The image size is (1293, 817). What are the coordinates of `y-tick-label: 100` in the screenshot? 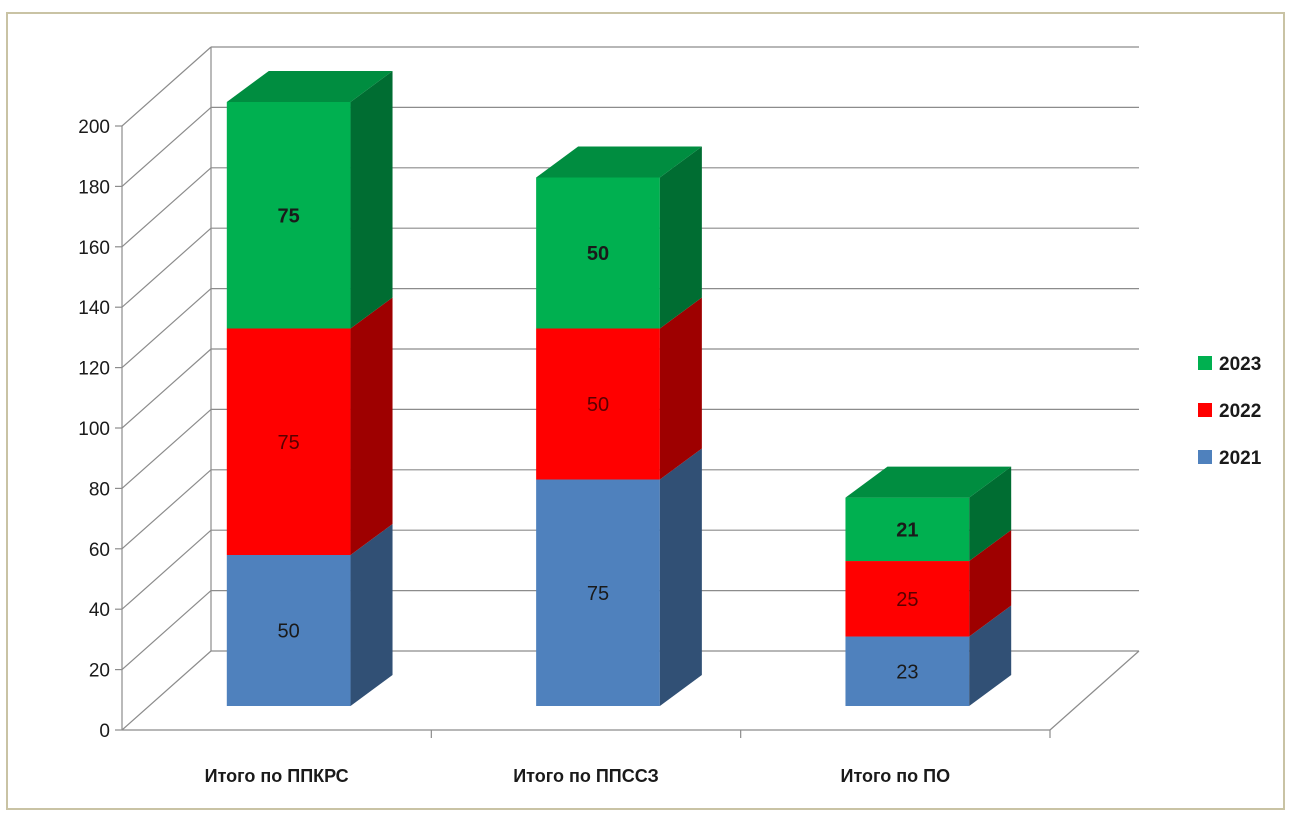 It's located at (94, 429).